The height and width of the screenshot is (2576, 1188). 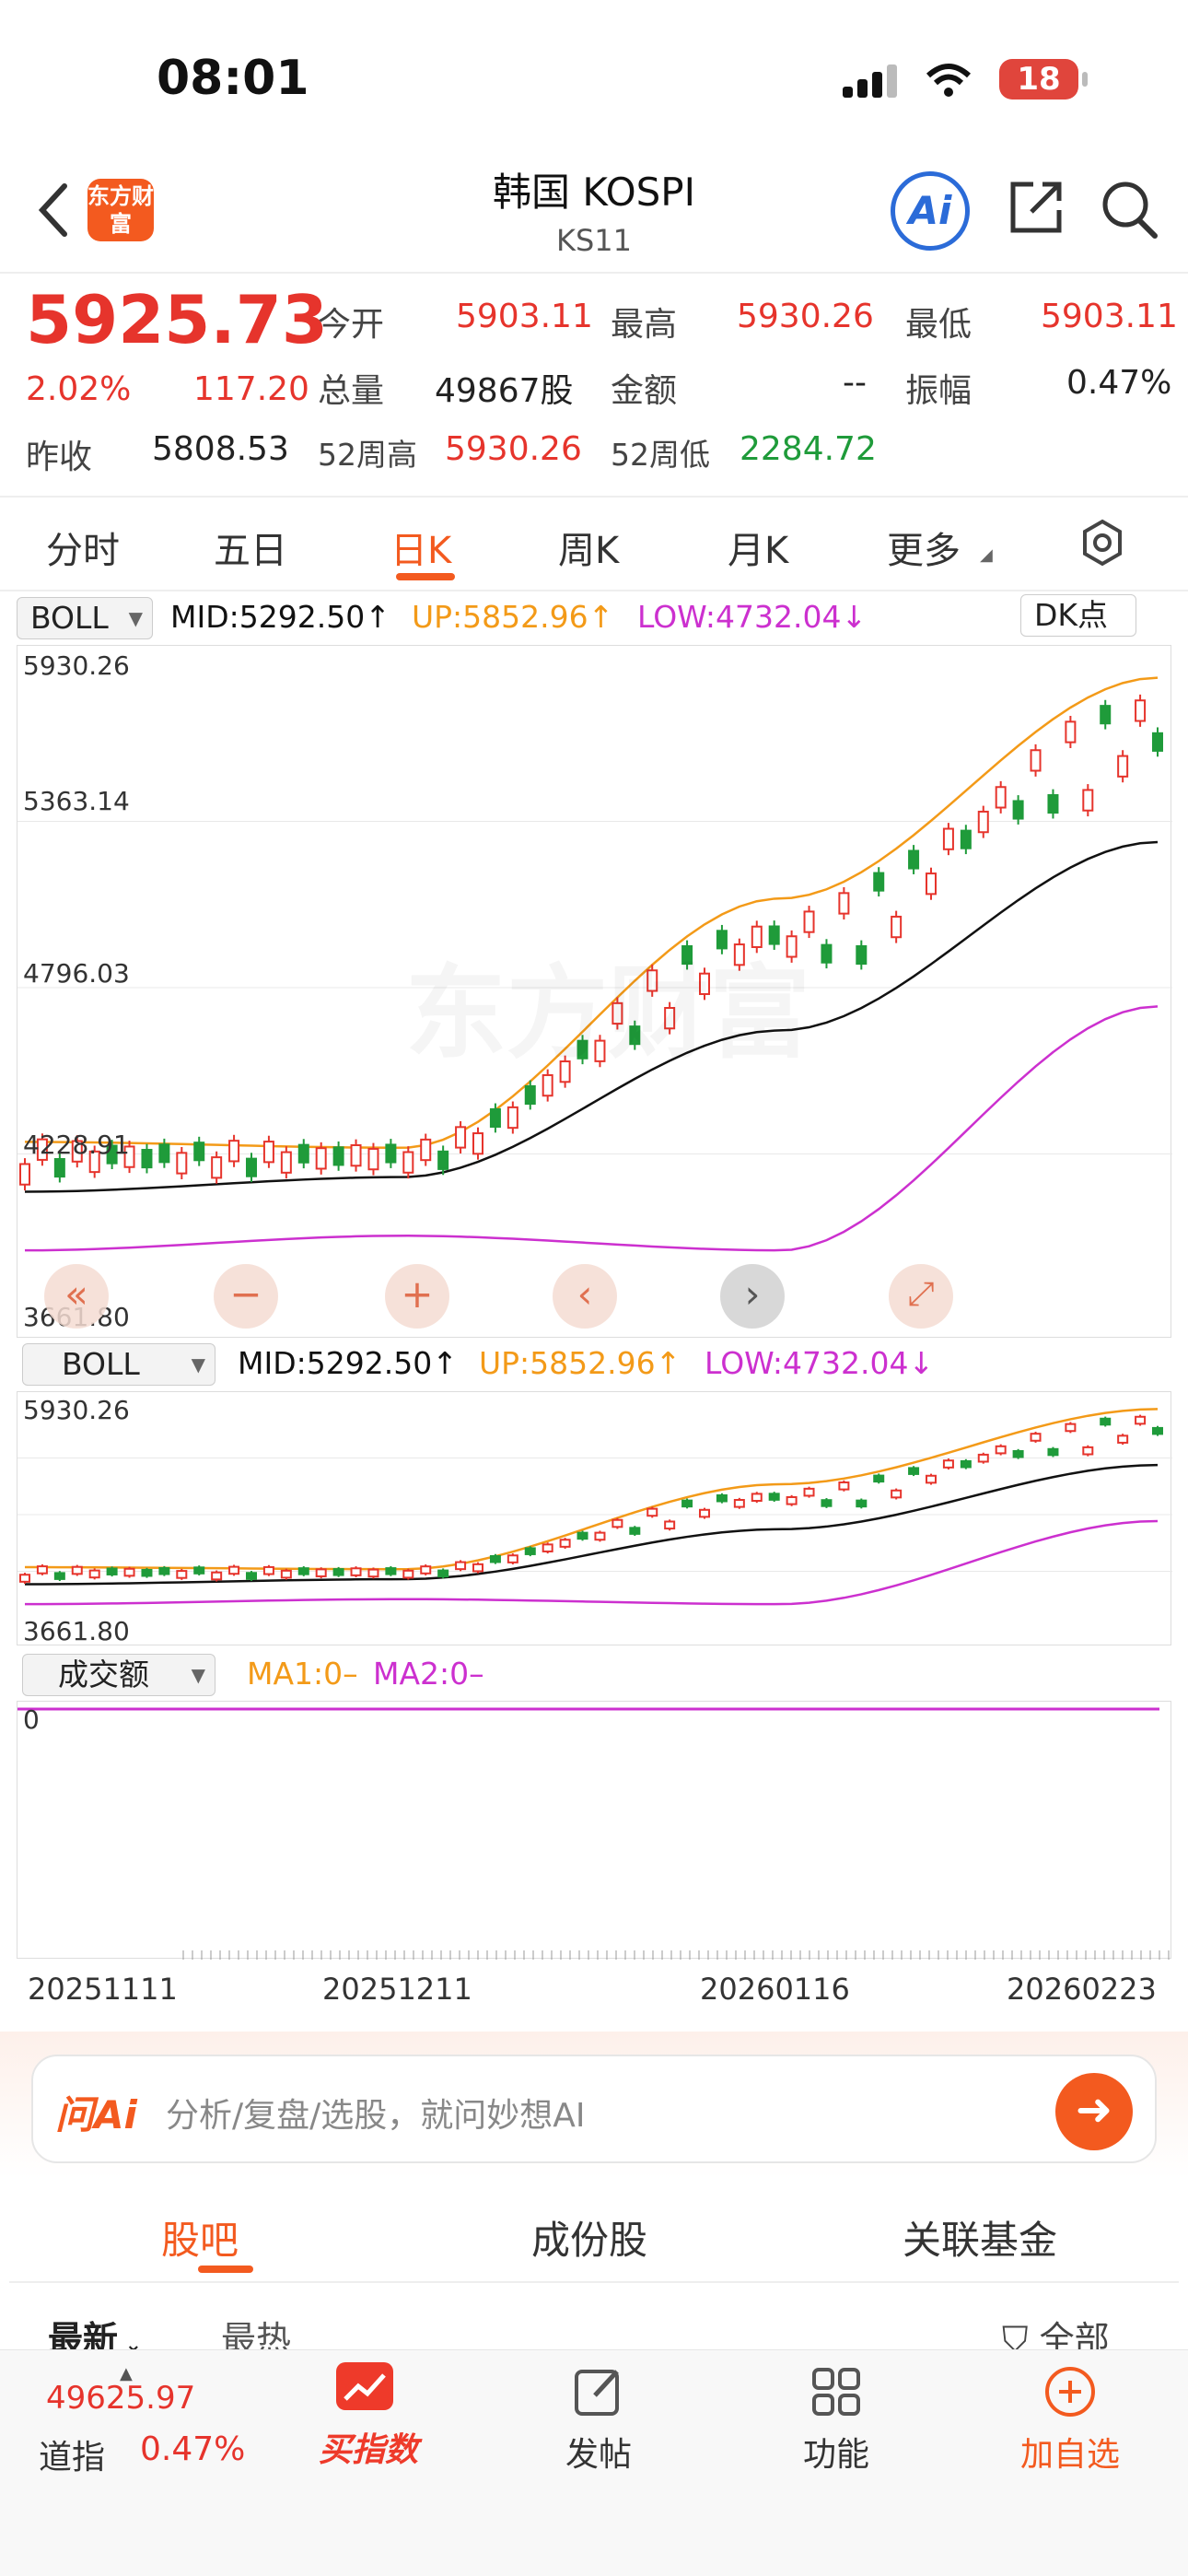 What do you see at coordinates (594, 2109) in the screenshot?
I see `ask-ai-input` at bounding box center [594, 2109].